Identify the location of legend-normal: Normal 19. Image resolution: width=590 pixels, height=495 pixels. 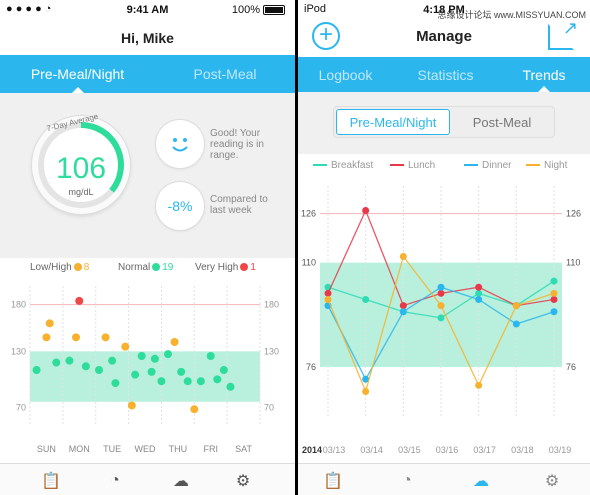
(146, 267).